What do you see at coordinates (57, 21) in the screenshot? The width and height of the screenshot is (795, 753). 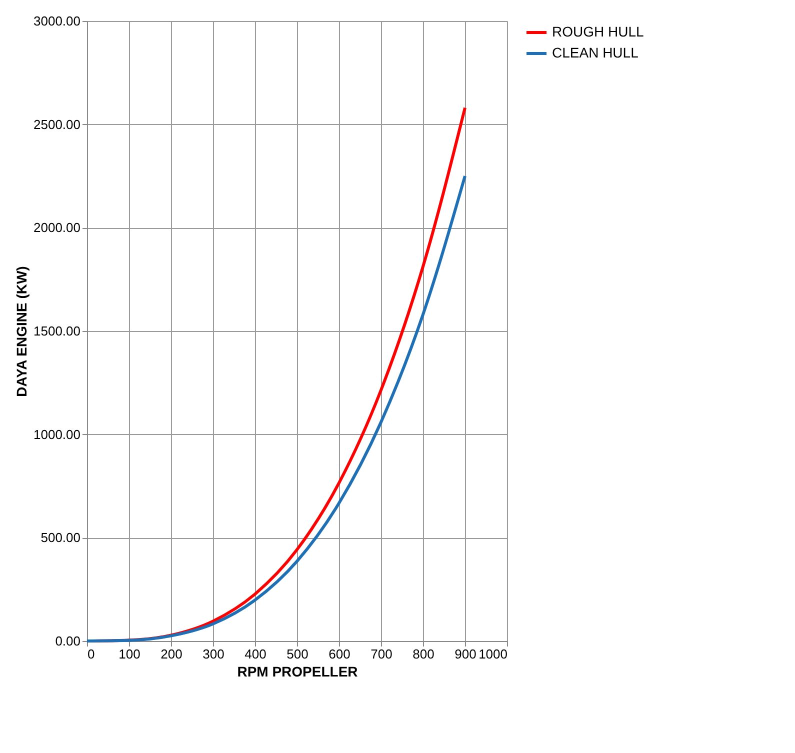 I see `y-tick-label: 3000.00` at bounding box center [57, 21].